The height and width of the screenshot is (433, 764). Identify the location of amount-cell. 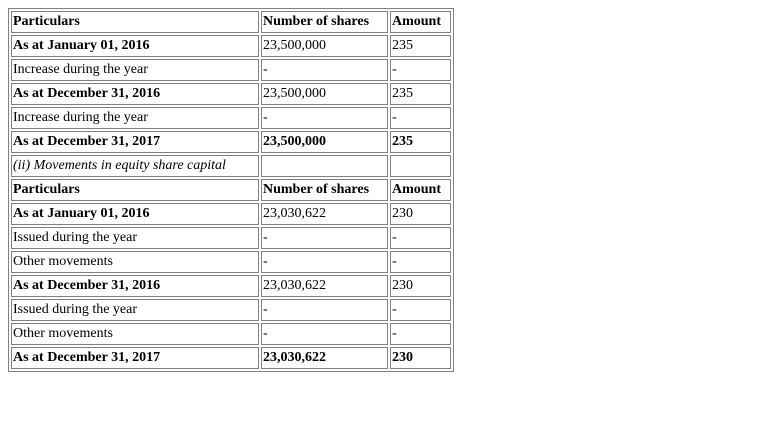
(420, 166).